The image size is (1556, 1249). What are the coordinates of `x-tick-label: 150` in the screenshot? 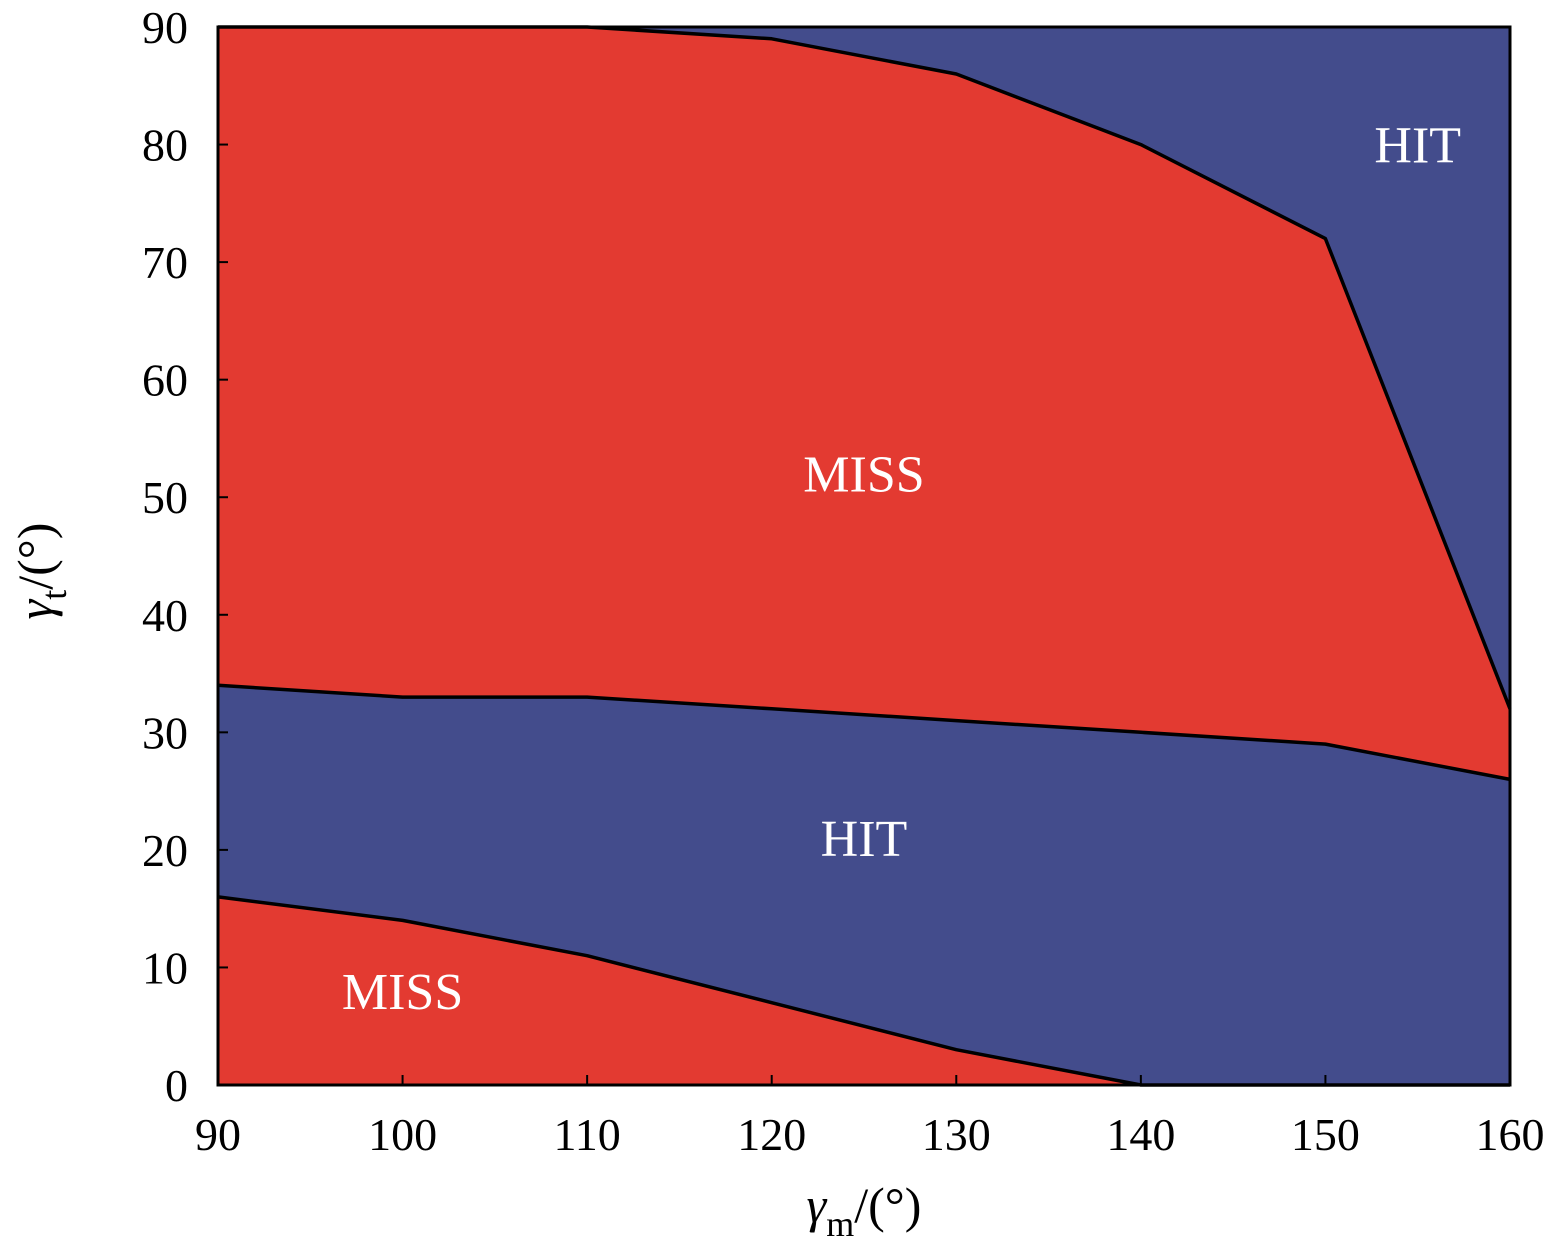 It's located at (1325, 1134).